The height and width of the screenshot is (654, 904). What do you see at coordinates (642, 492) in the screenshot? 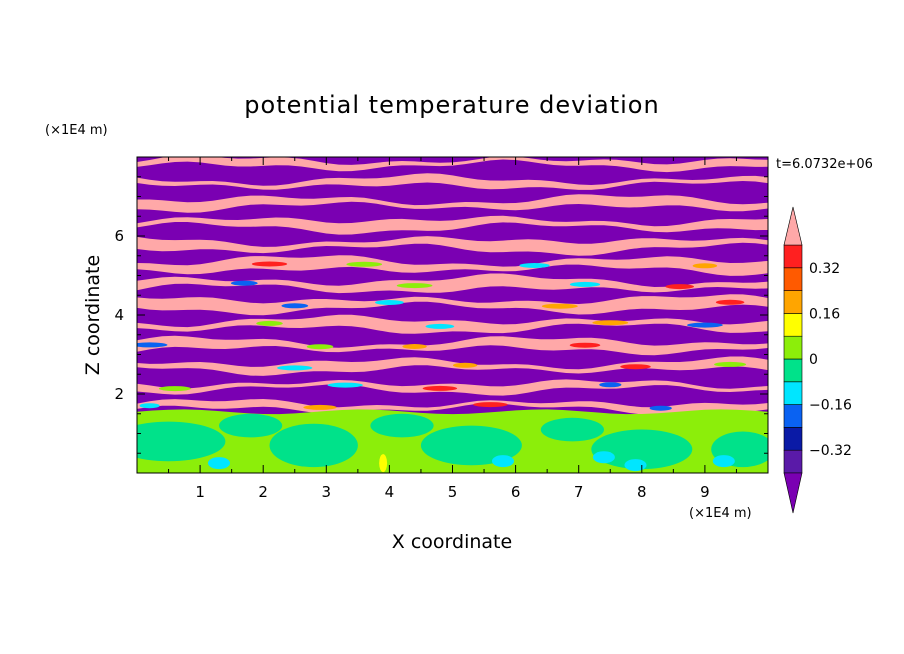
I see `x-tick-label: 8` at bounding box center [642, 492].